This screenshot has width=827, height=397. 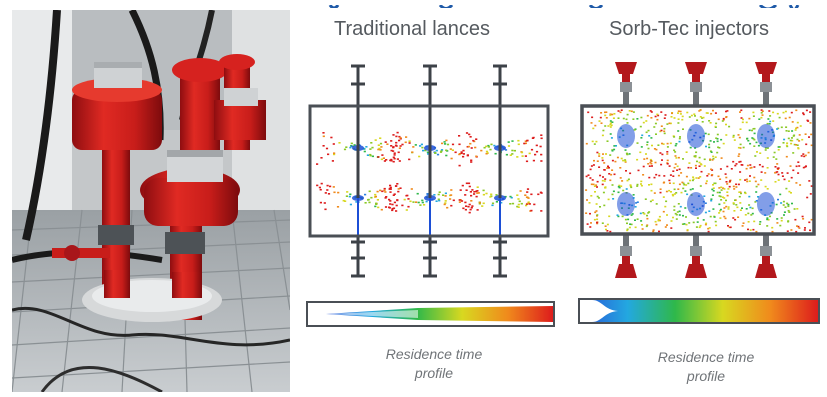 I want to click on residence-wedge, so click(x=372, y=314).